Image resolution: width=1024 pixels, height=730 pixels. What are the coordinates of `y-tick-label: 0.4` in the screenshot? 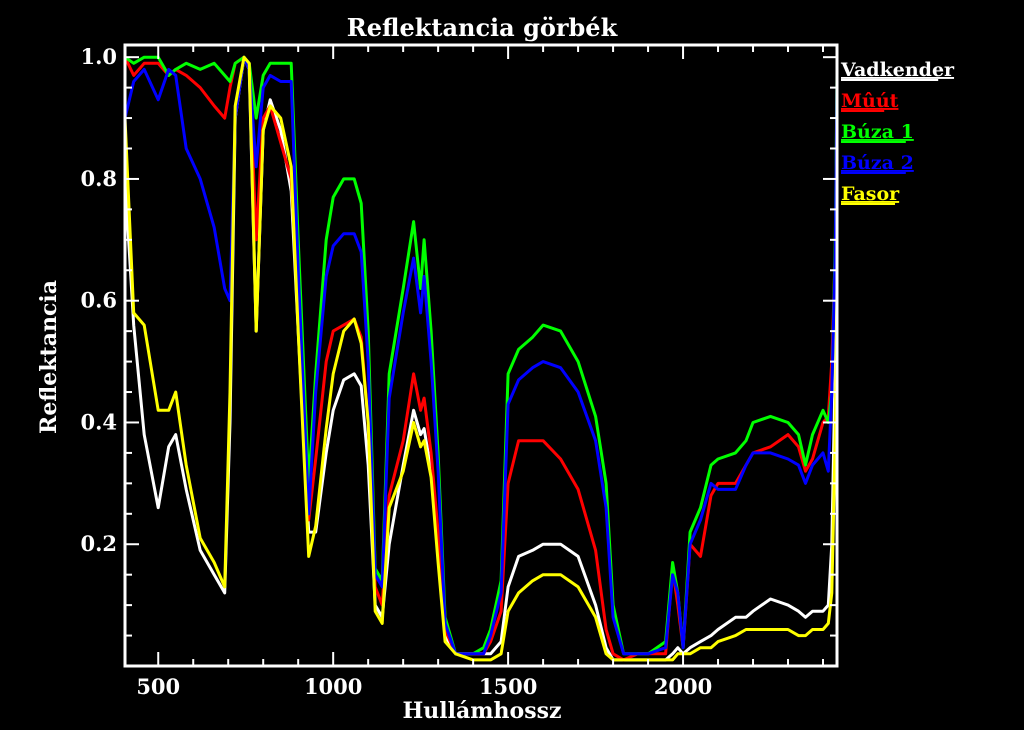 It's located at (98, 421).